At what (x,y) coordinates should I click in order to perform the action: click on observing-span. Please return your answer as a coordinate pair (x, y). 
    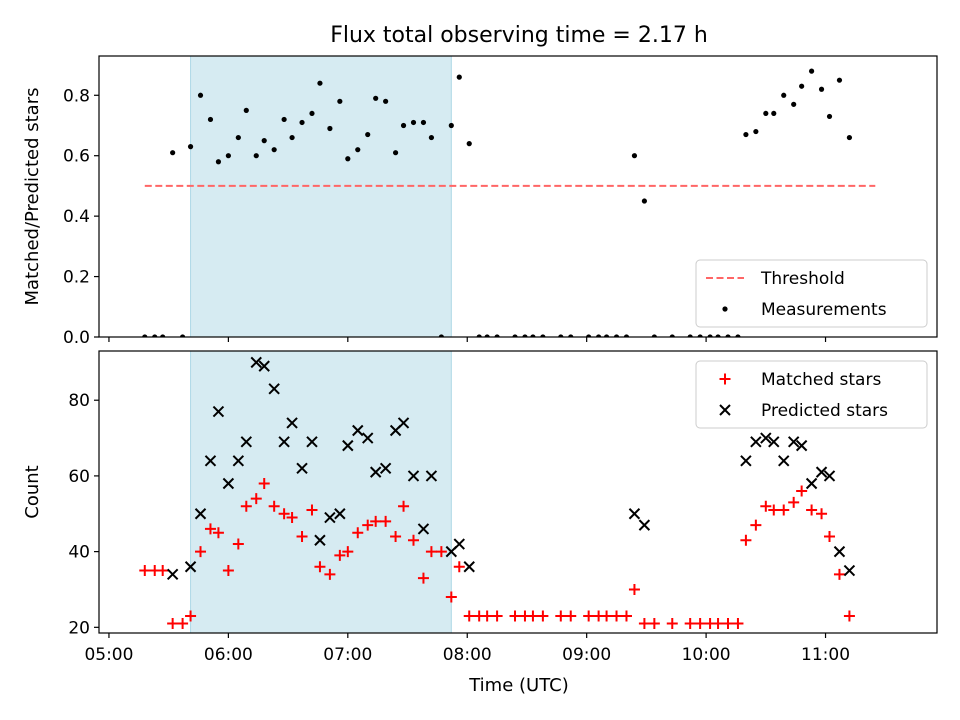
    Looking at the image, I should click on (321, 196).